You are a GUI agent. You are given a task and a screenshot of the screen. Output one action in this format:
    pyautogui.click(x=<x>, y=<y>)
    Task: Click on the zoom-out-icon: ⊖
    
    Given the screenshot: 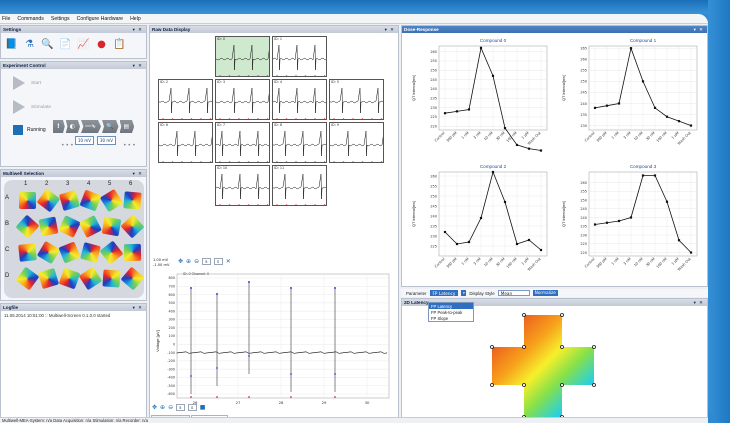 What is the action you would take?
    pyautogui.click(x=197, y=261)
    